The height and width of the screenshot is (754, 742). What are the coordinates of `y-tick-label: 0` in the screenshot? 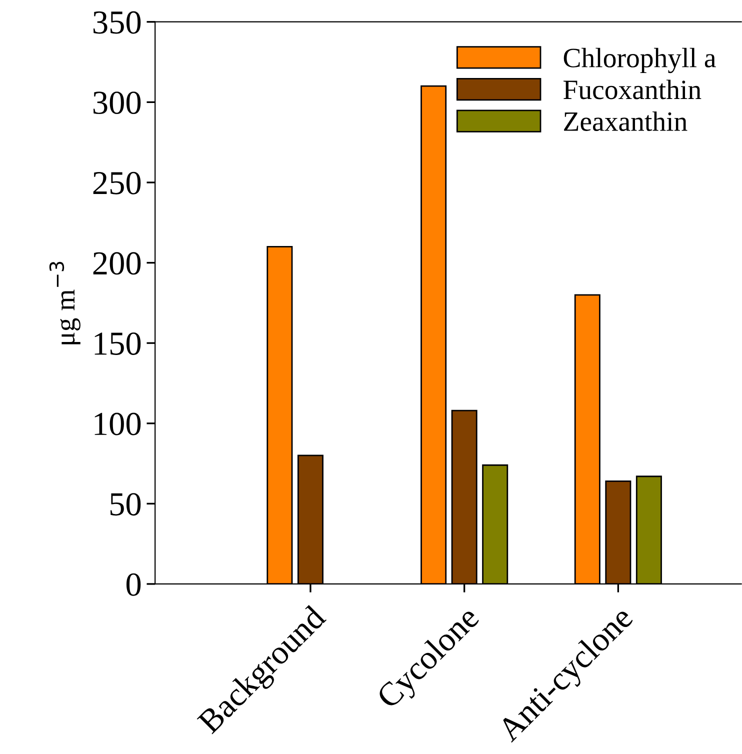 It's located at (133, 584).